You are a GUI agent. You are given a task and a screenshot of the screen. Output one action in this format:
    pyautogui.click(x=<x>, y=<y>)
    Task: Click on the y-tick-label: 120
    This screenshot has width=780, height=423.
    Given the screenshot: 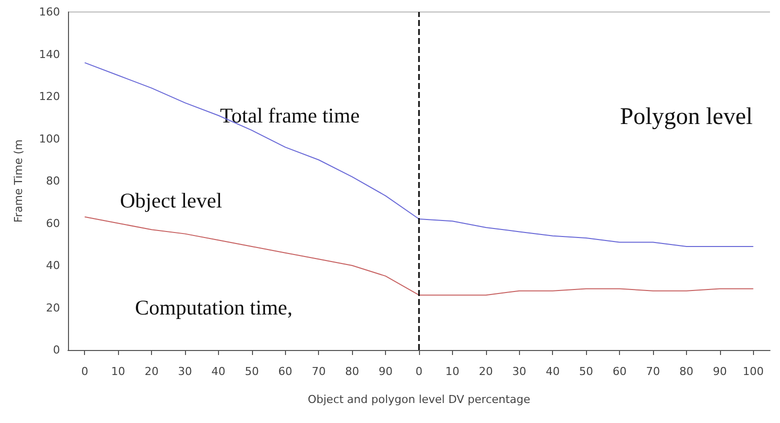 What is the action you would take?
    pyautogui.click(x=49, y=96)
    